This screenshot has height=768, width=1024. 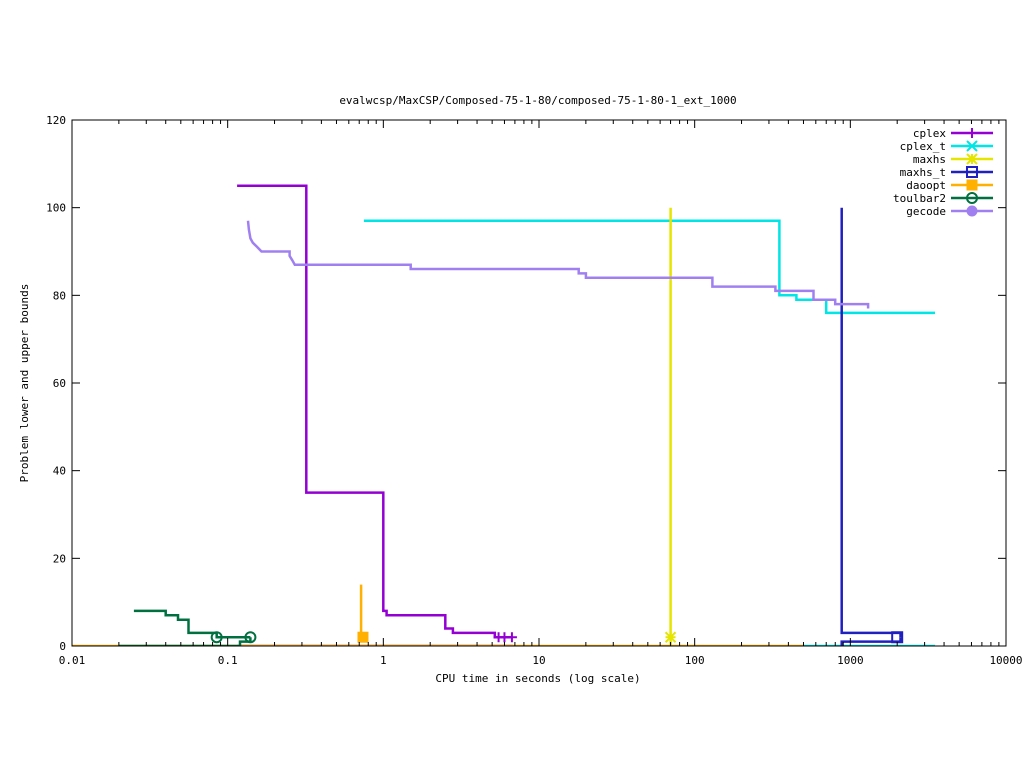 What do you see at coordinates (383, 660) in the screenshot?
I see `x-tick-label: 1` at bounding box center [383, 660].